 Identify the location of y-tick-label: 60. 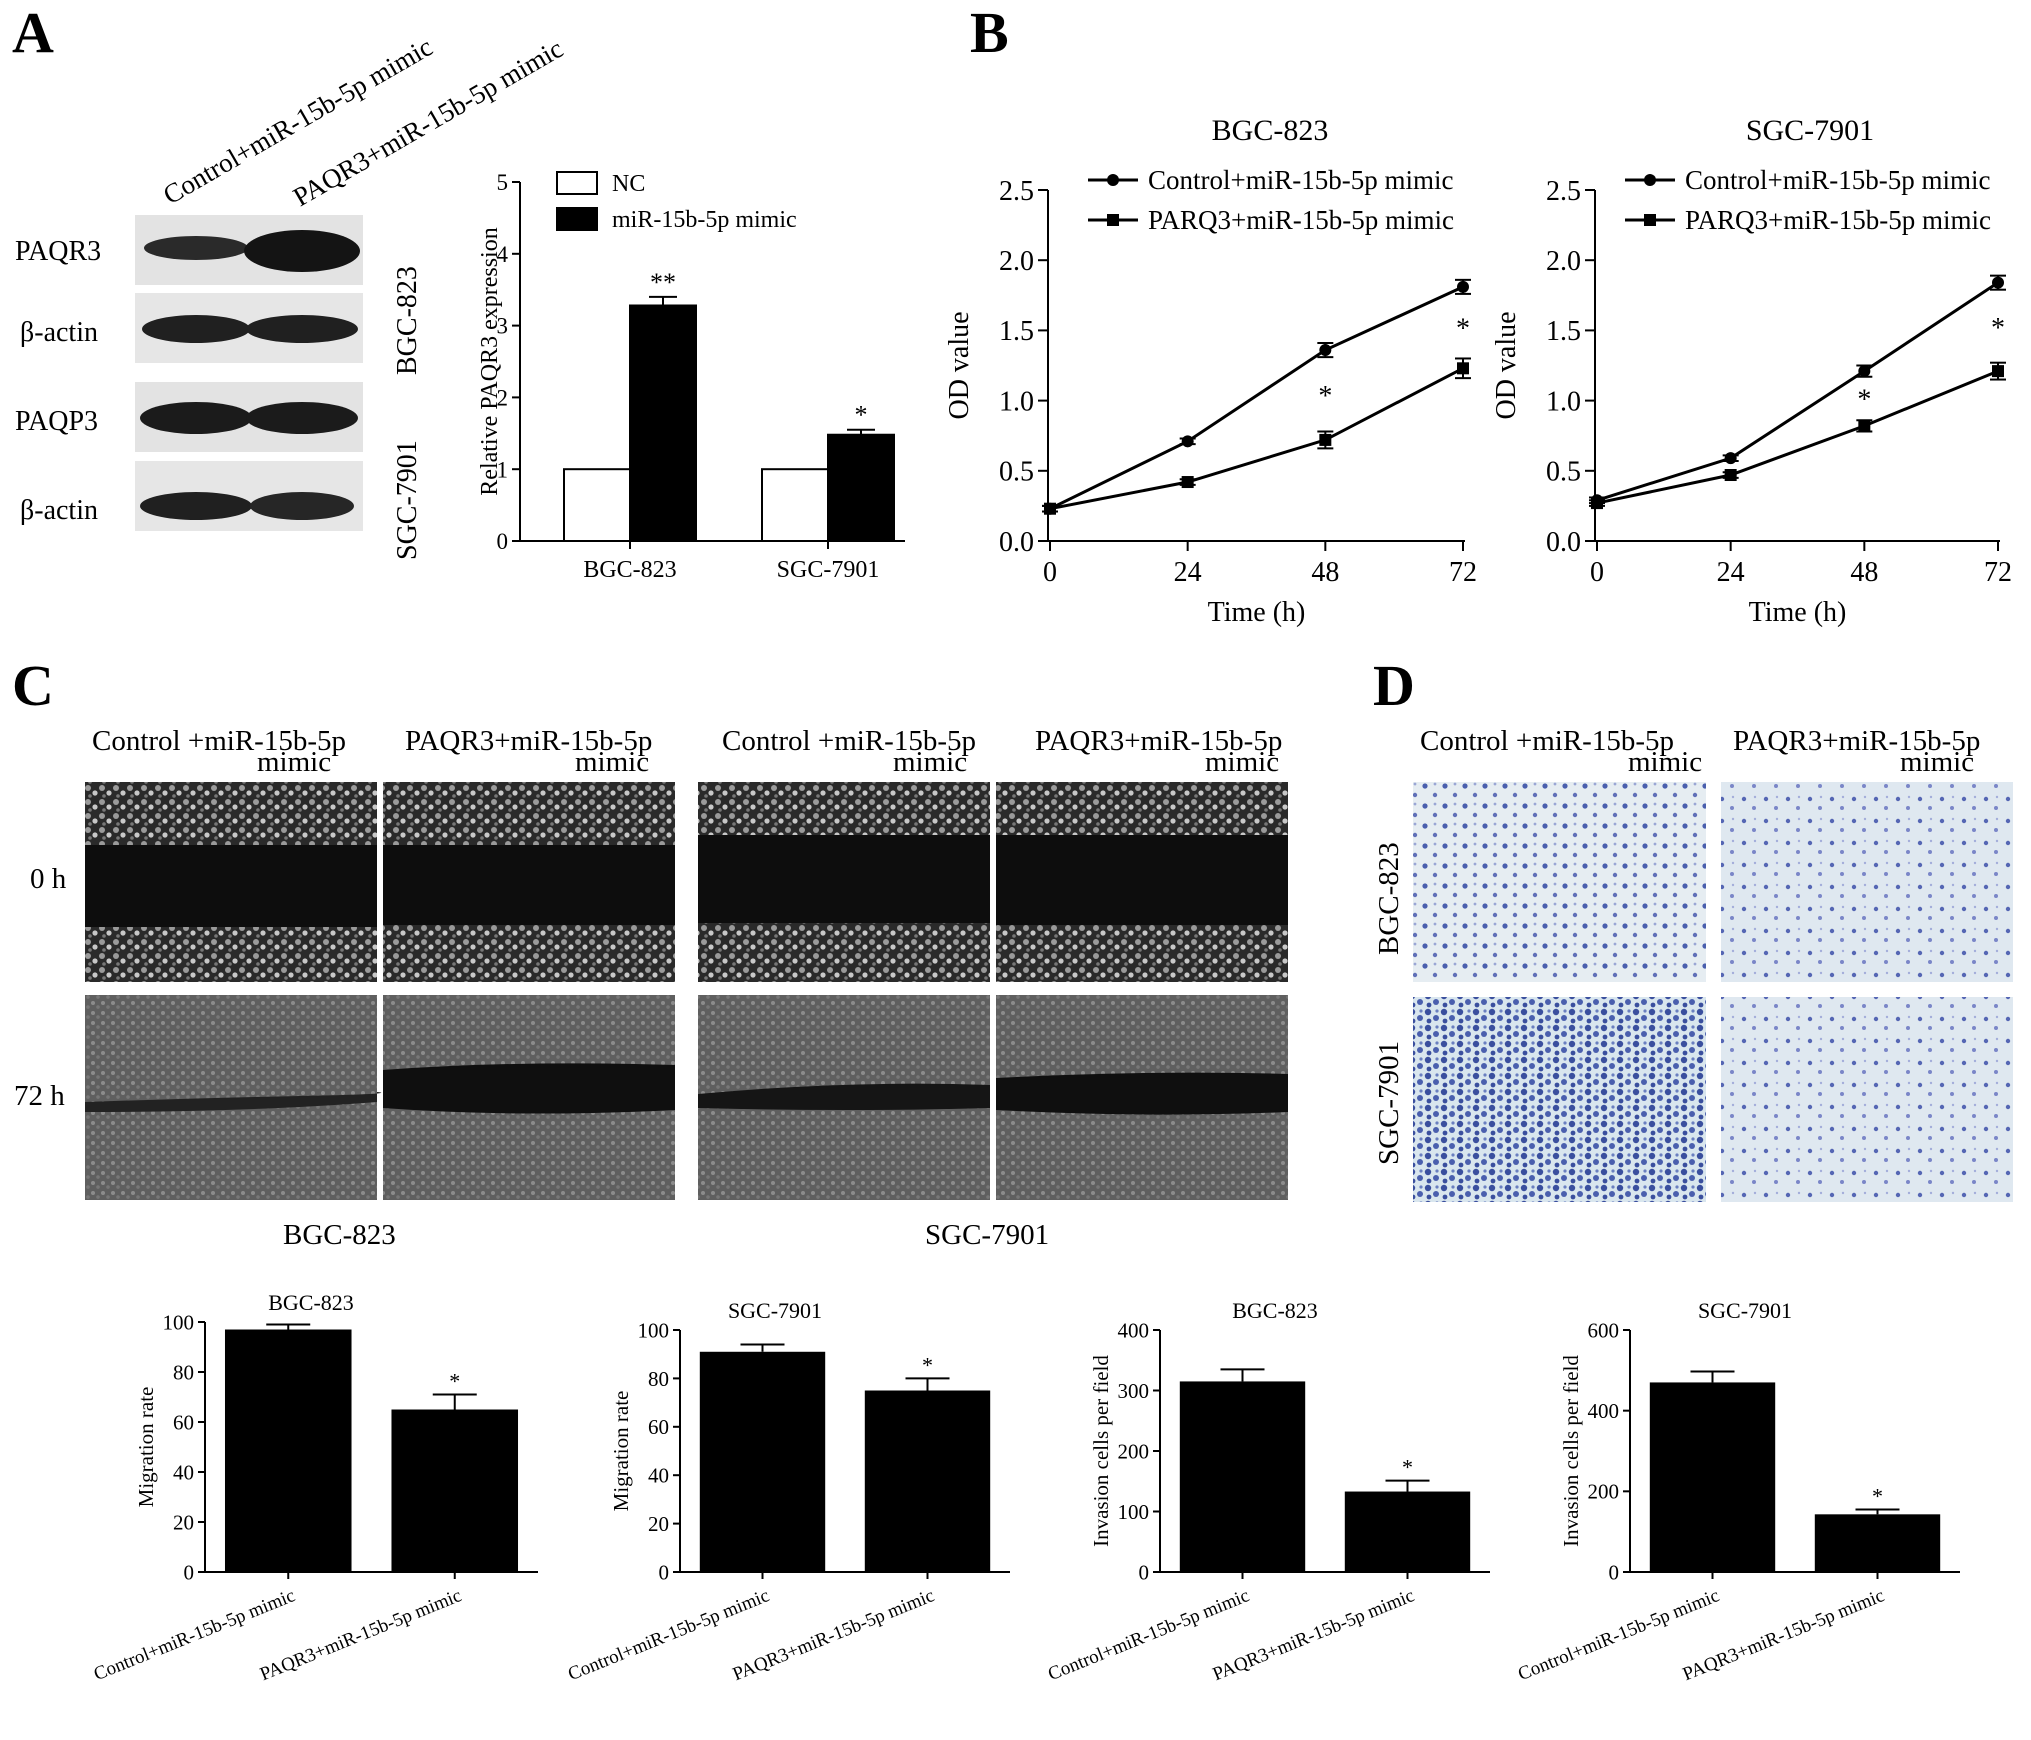
(183, 1422).